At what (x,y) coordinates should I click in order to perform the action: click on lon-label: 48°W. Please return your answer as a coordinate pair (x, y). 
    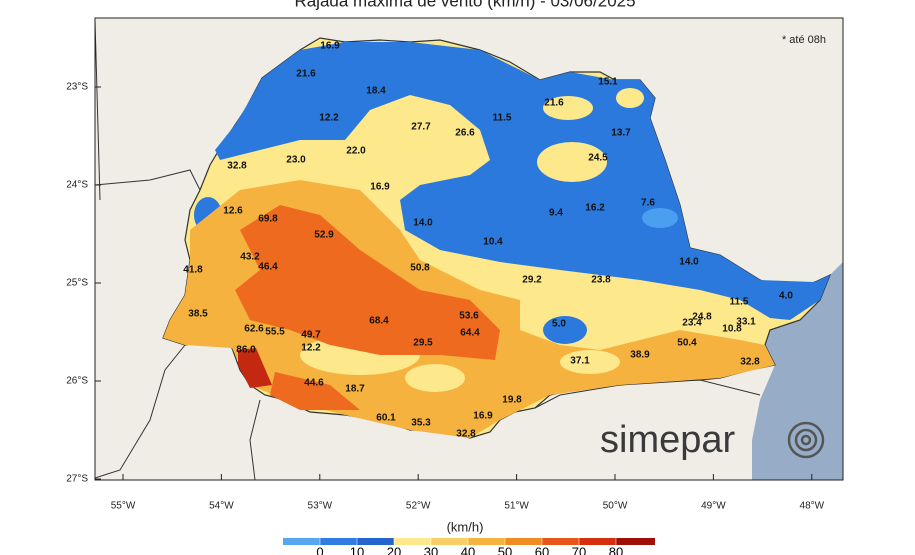
    Looking at the image, I should click on (812, 506).